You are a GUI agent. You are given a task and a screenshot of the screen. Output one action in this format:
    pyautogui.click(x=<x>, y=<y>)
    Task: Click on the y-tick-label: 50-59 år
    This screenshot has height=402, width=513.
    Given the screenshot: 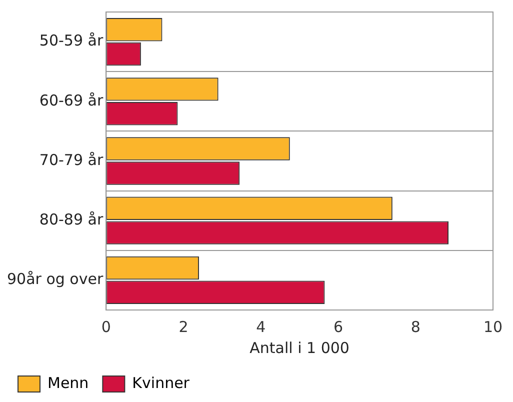 What is the action you would take?
    pyautogui.click(x=71, y=41)
    